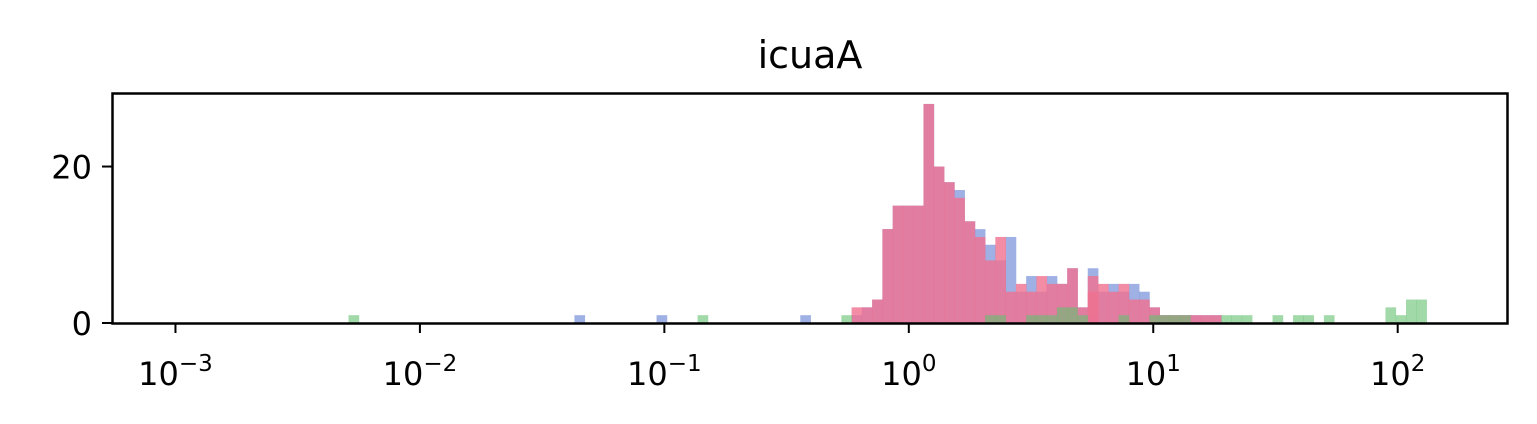  Describe the element at coordinates (908, 372) in the screenshot. I see `x-tick-label: 10⁰` at that location.